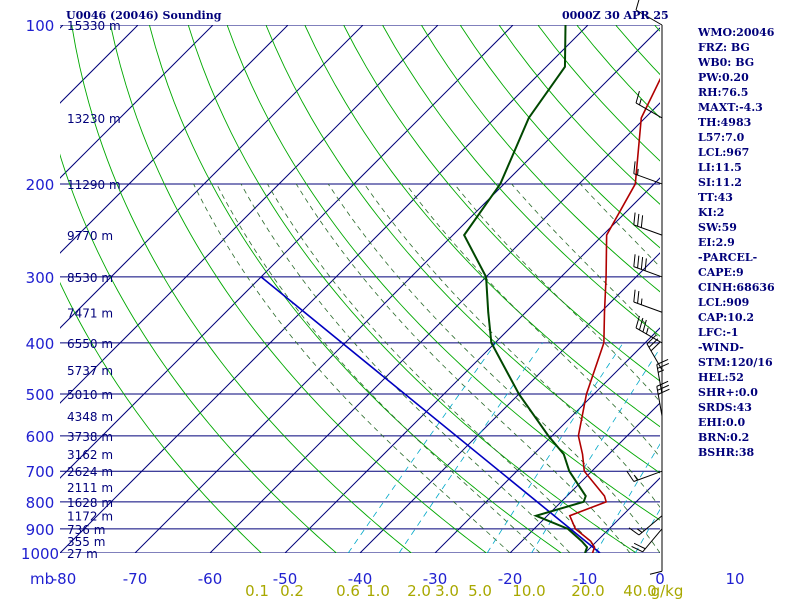 The width and height of the screenshot is (800, 600). Describe the element at coordinates (718, 332) in the screenshot. I see `index-line: LFC:-1` at that location.